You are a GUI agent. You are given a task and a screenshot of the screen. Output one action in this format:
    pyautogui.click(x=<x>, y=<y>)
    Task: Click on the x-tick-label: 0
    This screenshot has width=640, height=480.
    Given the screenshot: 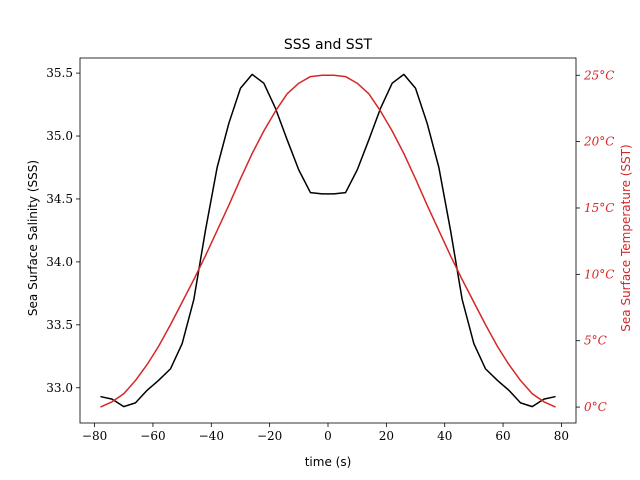 What is the action you would take?
    pyautogui.click(x=328, y=436)
    